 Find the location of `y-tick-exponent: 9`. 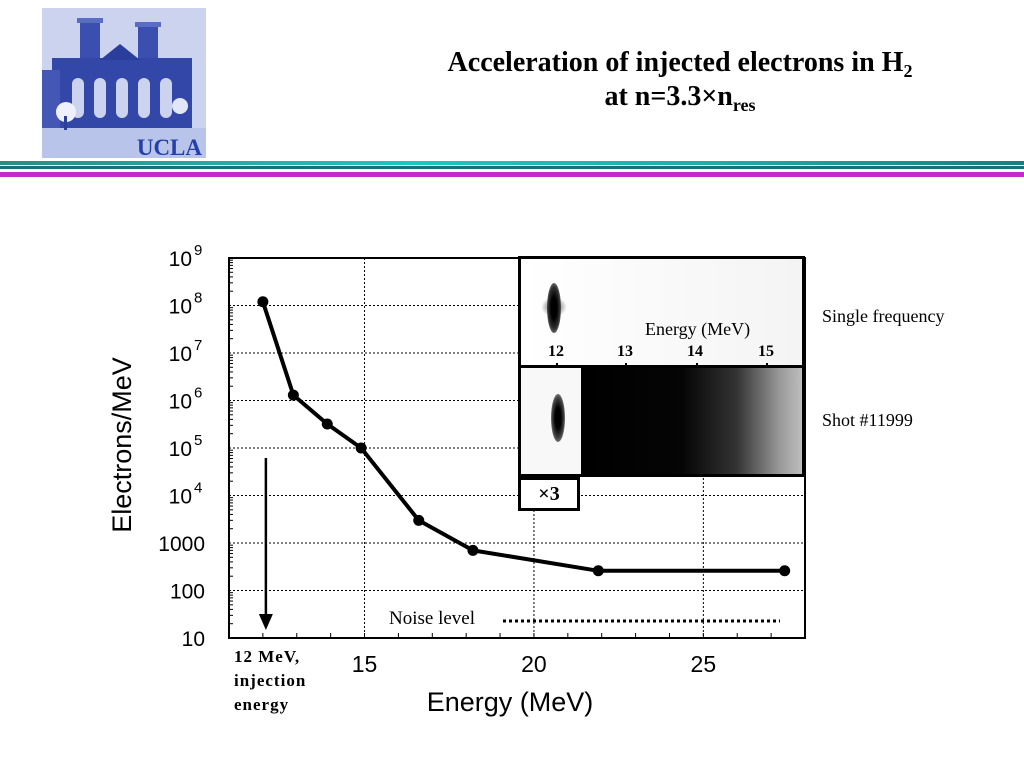

y-tick-exponent: 9 is located at coordinates (198, 250).